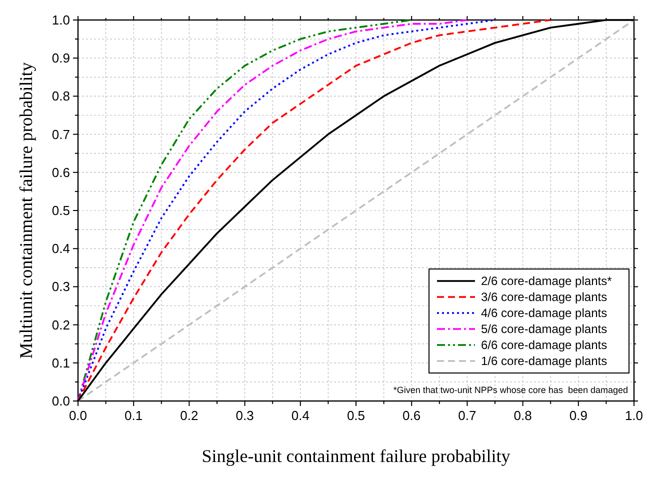 This screenshot has height=485, width=659. What do you see at coordinates (356, 456) in the screenshot?
I see `x-axis-title: Single-unit containment failure probability` at bounding box center [356, 456].